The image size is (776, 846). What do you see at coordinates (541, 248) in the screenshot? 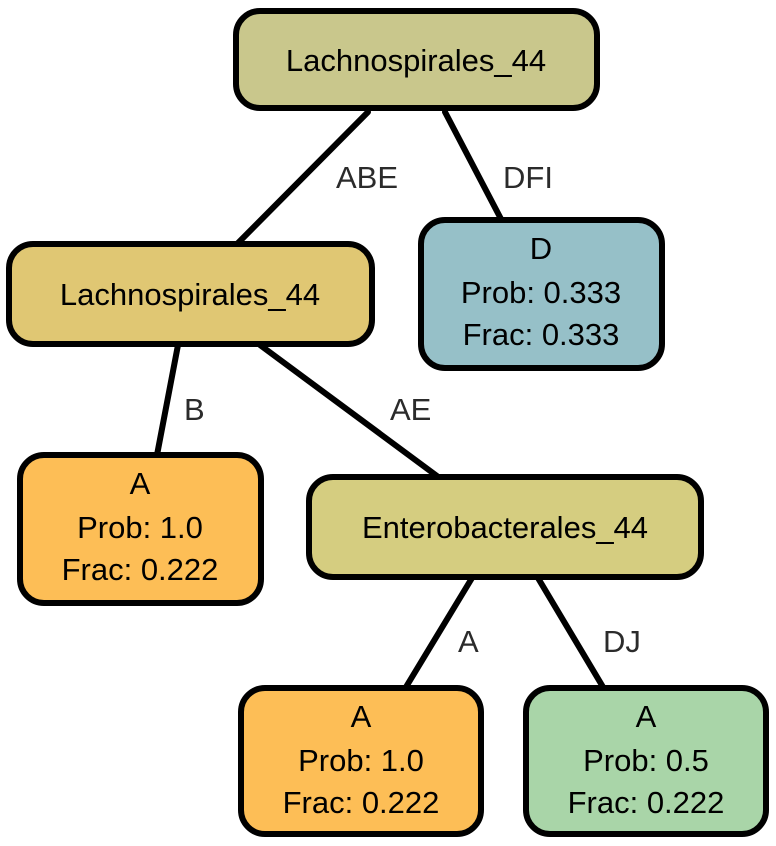
I see `node-label: D` at bounding box center [541, 248].